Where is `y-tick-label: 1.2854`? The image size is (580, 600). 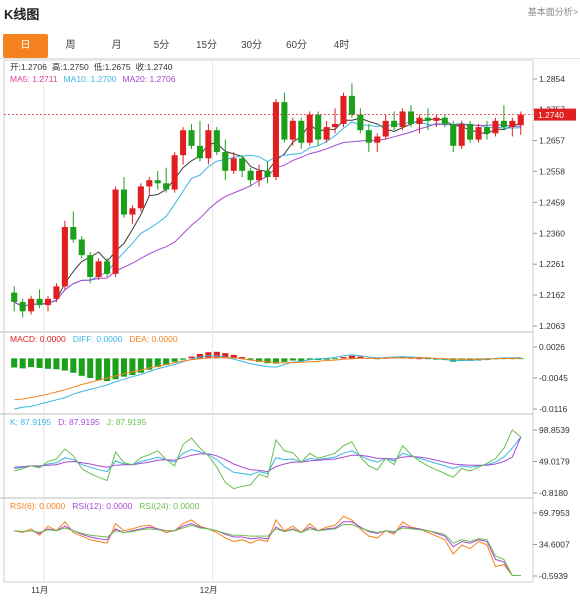
y-tick-label: 1.2854 is located at coordinates (552, 79).